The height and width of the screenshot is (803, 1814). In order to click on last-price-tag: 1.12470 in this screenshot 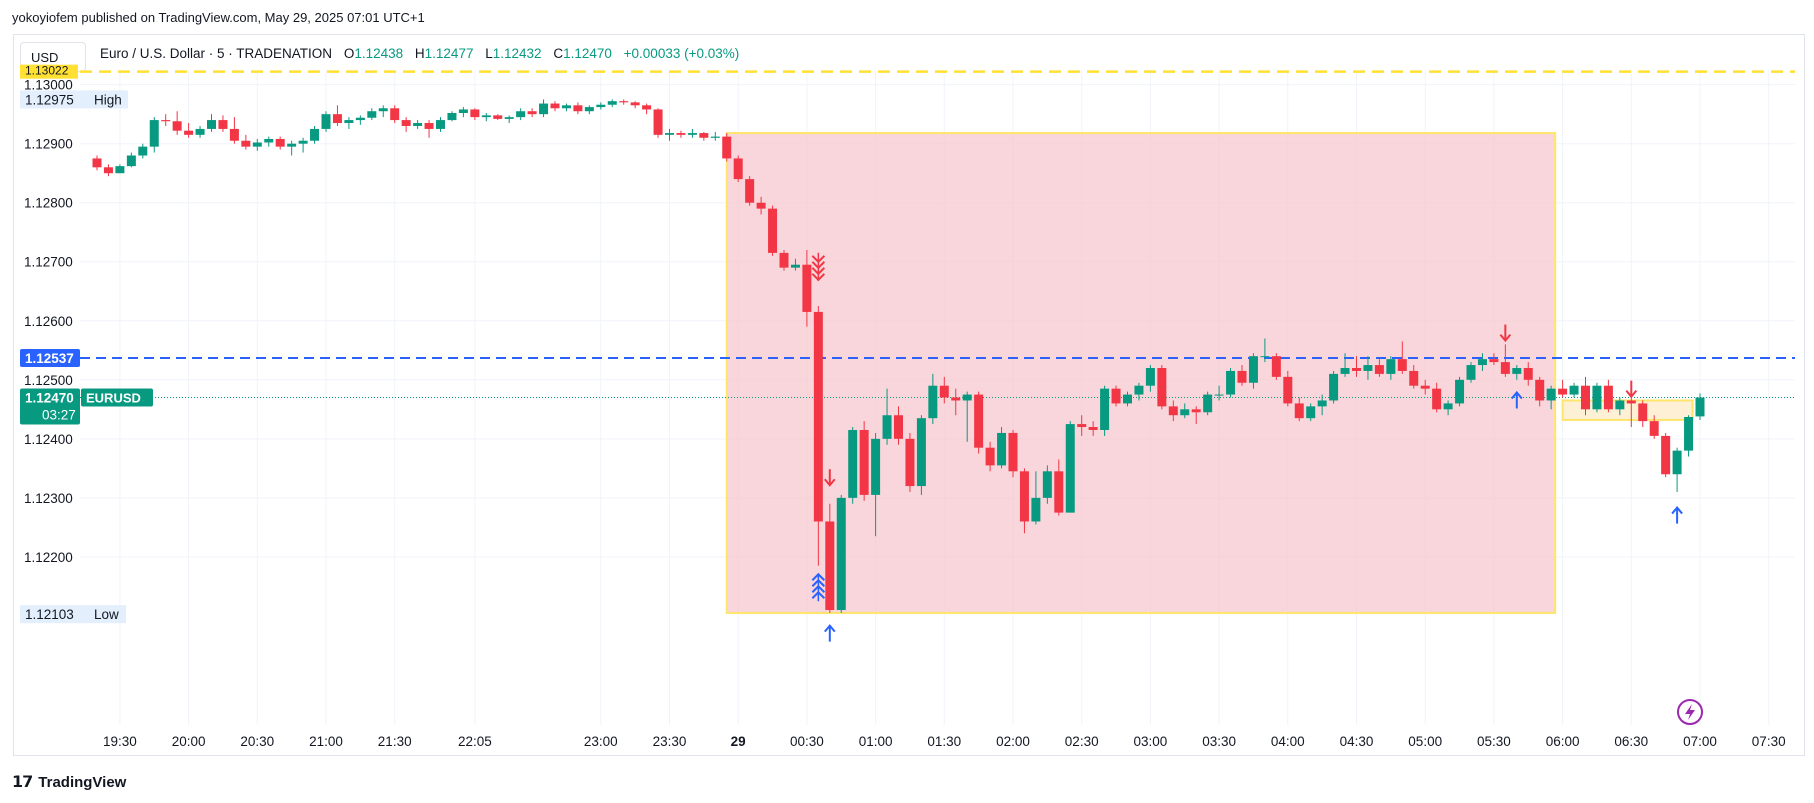, I will do `click(49, 398)`.